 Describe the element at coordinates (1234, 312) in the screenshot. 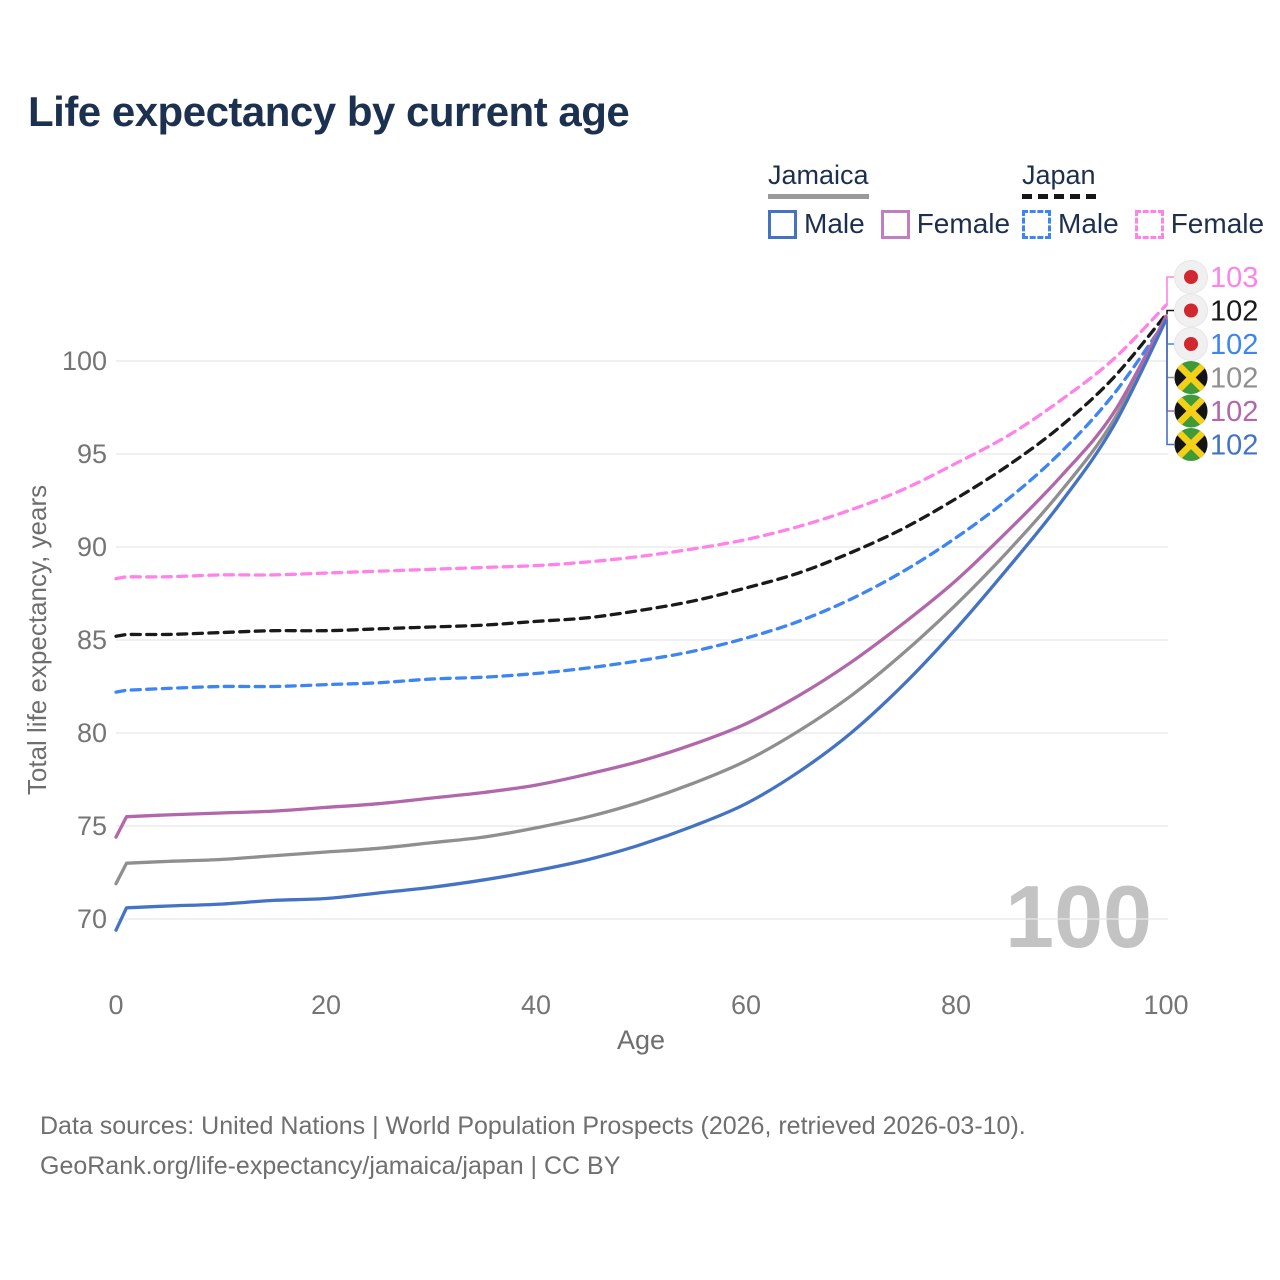

I see `end-label-japan_total: 102` at that location.